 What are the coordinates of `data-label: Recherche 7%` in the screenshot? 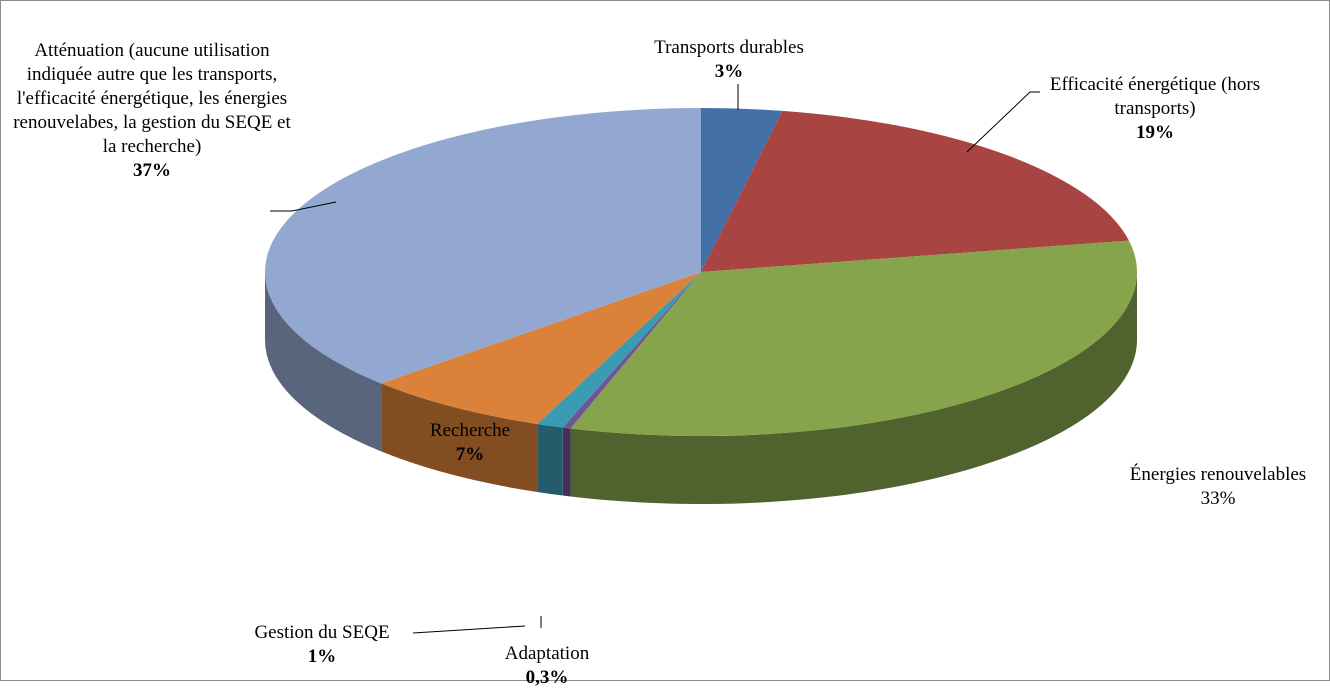 It's located at (470, 443).